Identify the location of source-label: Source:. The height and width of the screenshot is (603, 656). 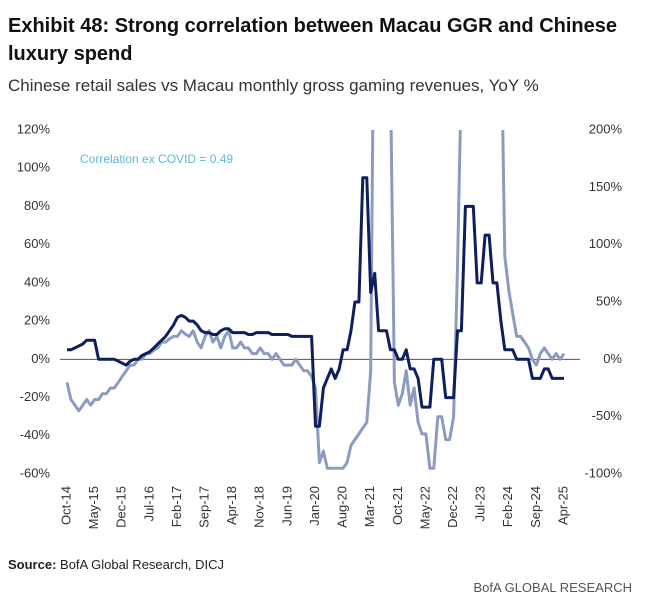
(32, 564).